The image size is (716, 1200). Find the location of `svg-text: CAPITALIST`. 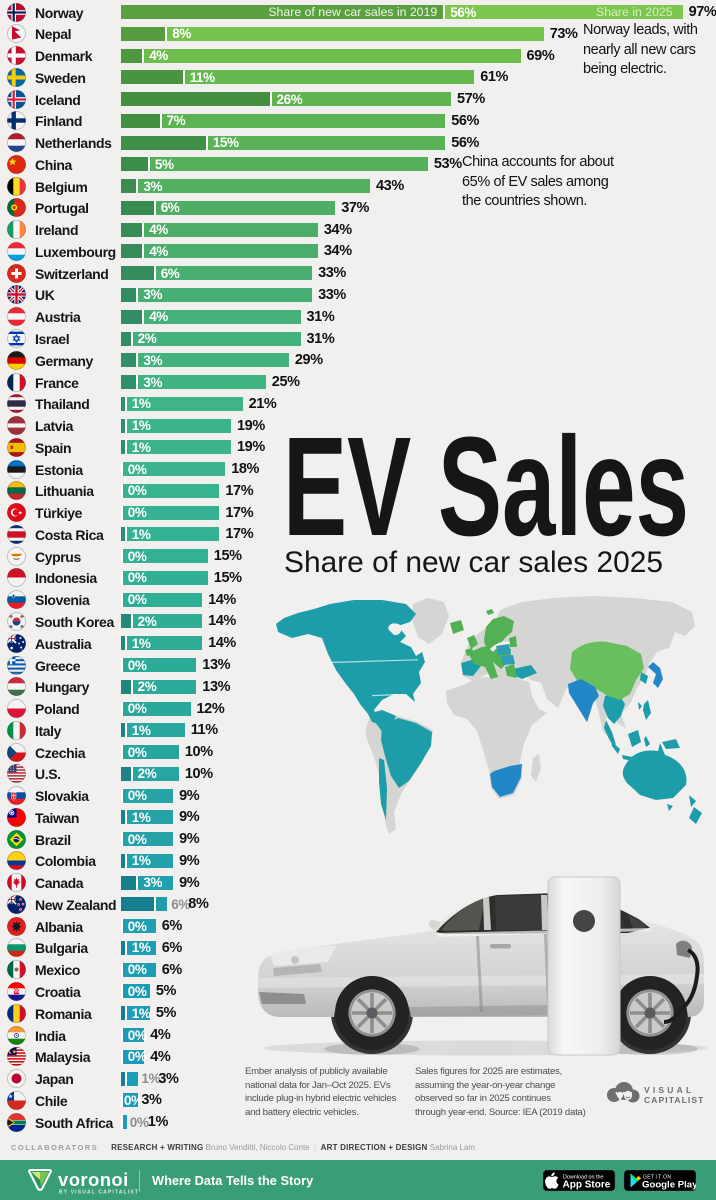

svg-text: CAPITALIST is located at coordinates (674, 1100).